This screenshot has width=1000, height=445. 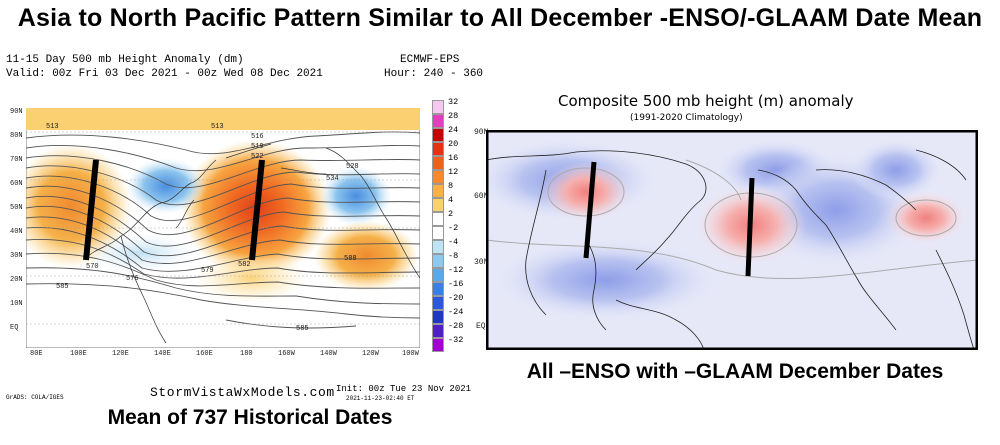 I want to click on lon-label: 100E, so click(x=78, y=354).